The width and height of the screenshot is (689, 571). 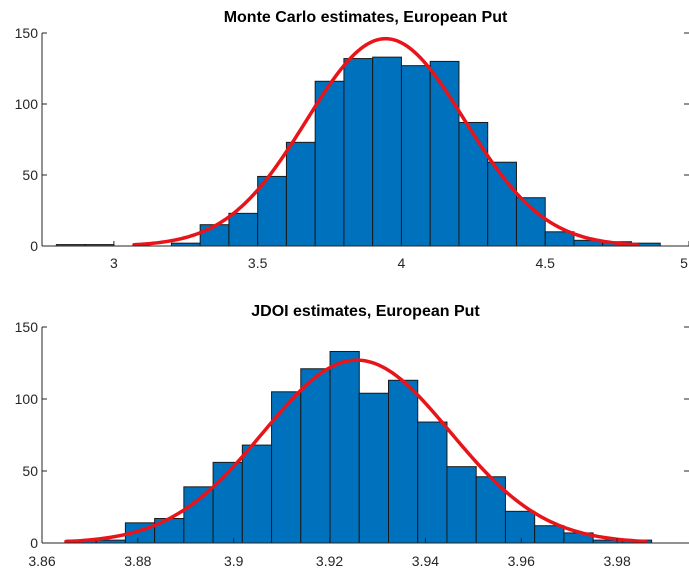 What do you see at coordinates (425, 561) in the screenshot?
I see `x-tick-label: 3.94` at bounding box center [425, 561].